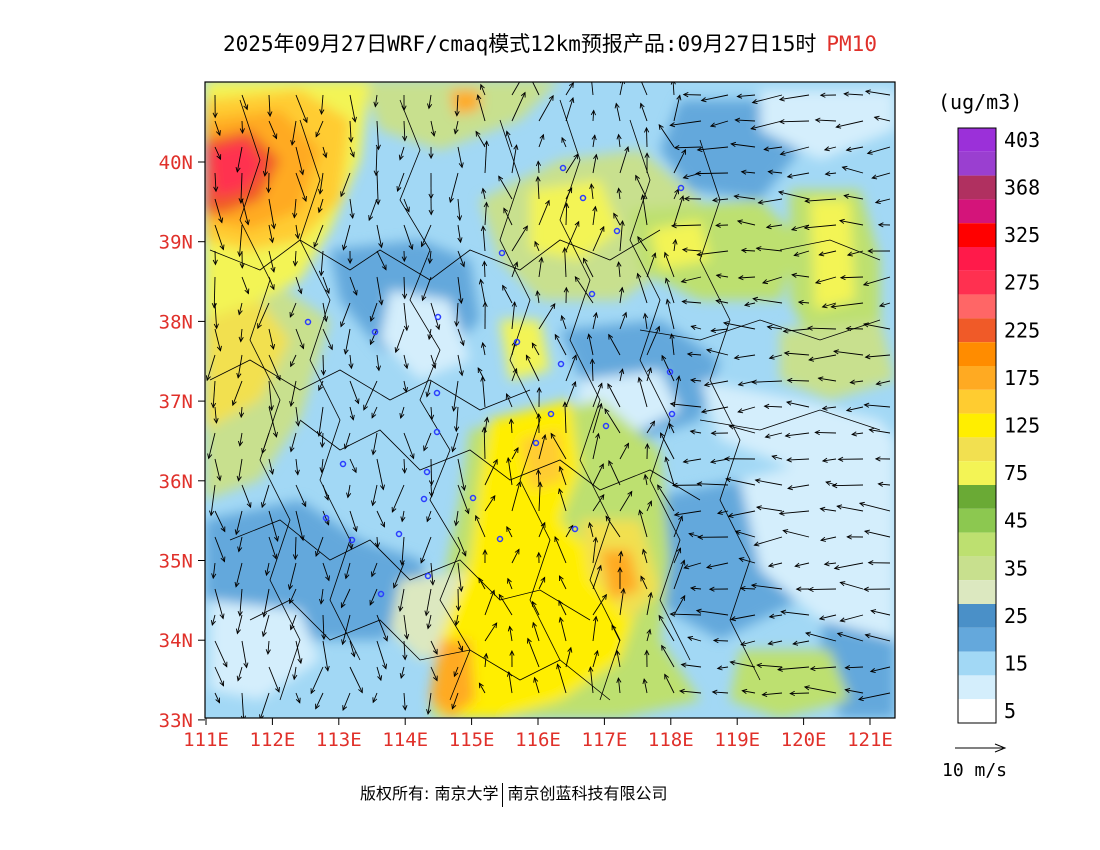 This screenshot has height=850, width=1100. Describe the element at coordinates (980, 102) in the screenshot. I see `legend-unit: (ug/m3)` at that location.